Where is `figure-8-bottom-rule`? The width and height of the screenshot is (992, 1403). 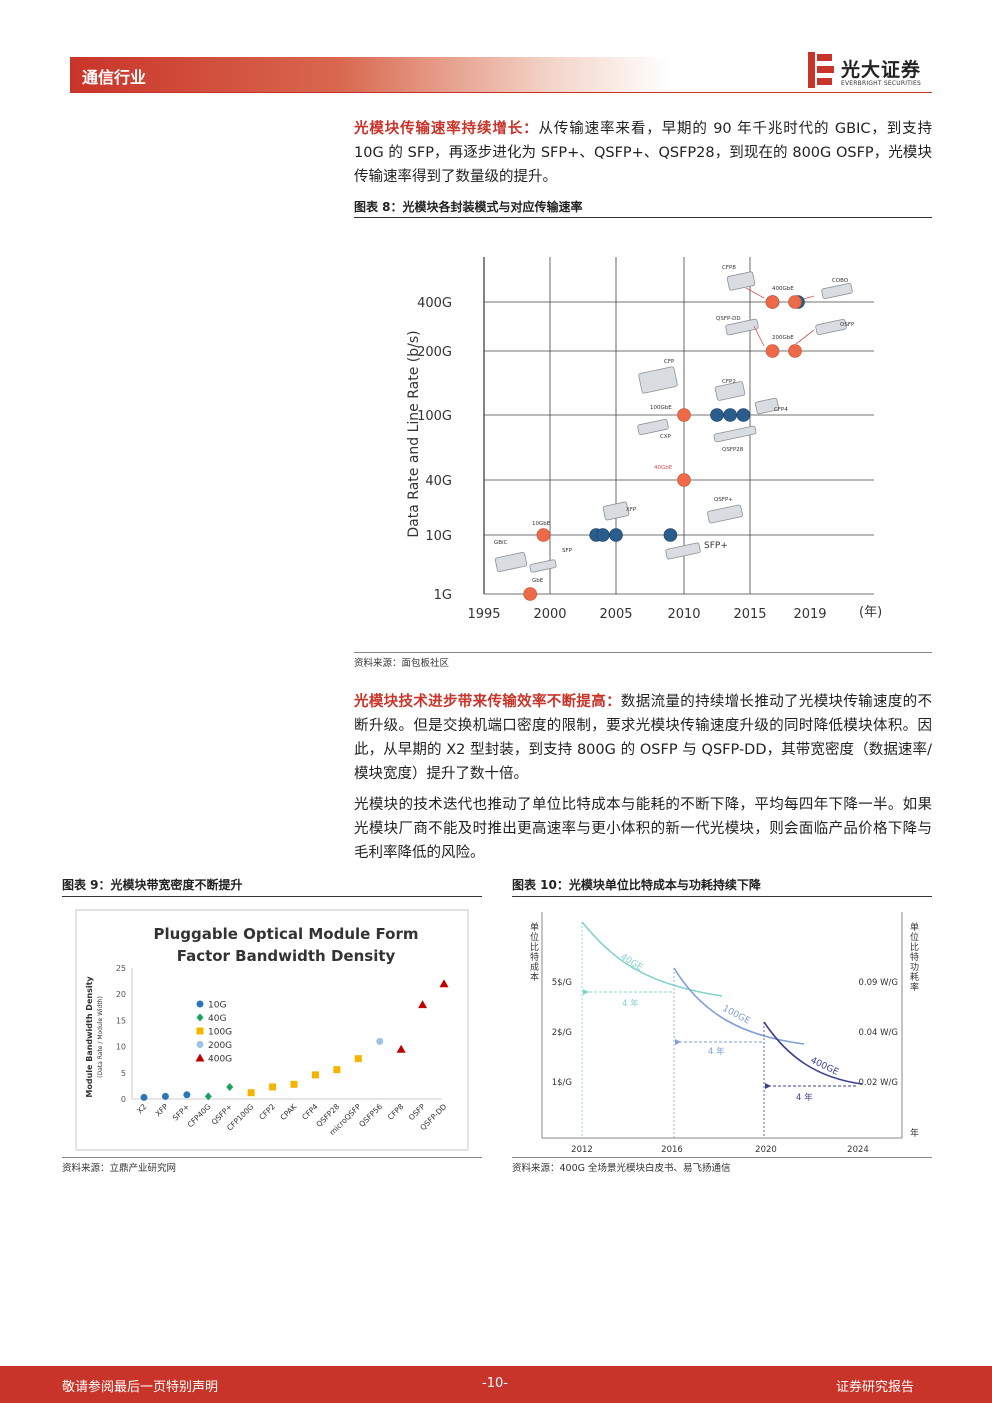 figure-8-bottom-rule is located at coordinates (643, 652).